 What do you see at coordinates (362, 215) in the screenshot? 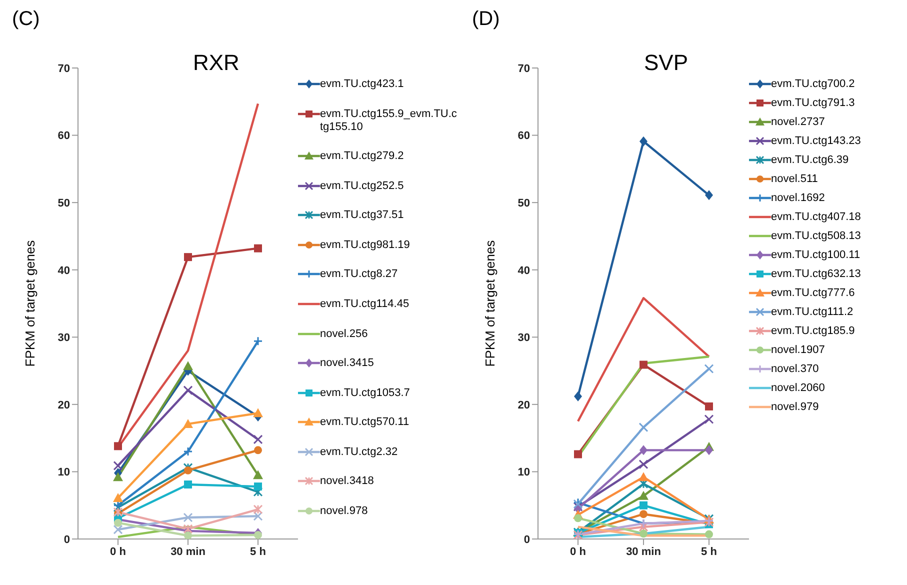
I see `legend-label: evm.TU.ctg37.51` at bounding box center [362, 215].